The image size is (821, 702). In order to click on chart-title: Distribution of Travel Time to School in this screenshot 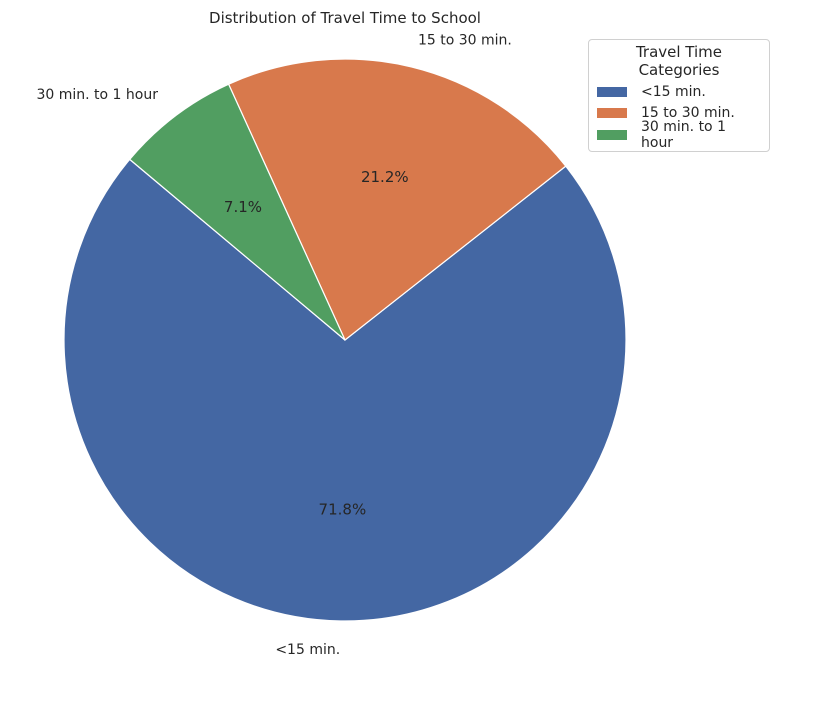, I will do `click(345, 18)`.